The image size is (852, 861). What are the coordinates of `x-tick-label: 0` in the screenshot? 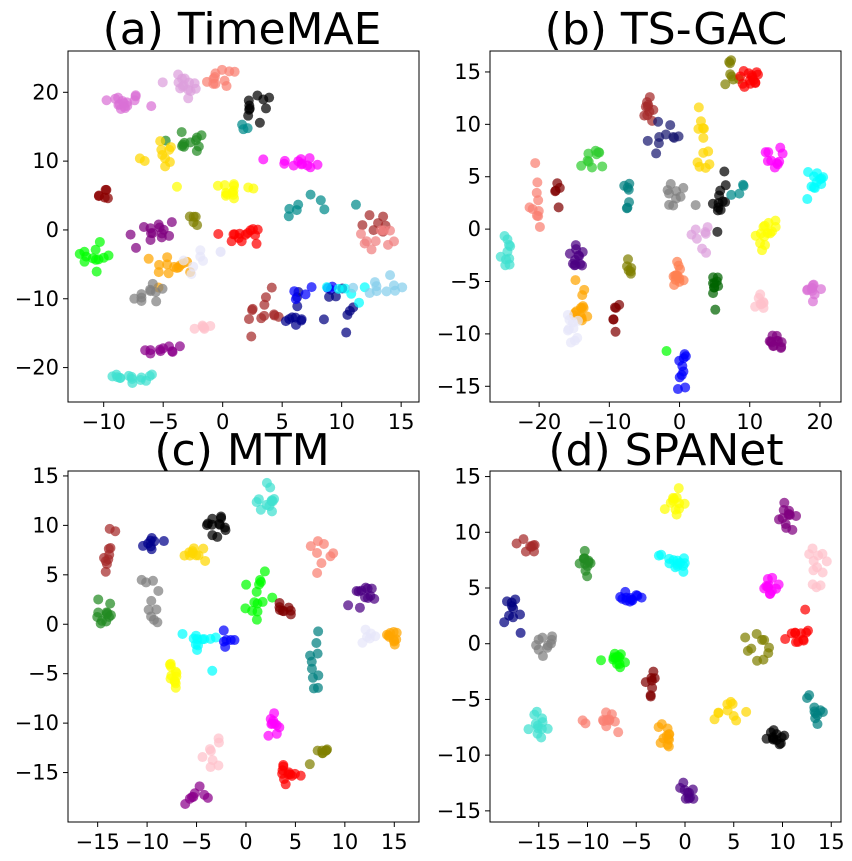 It's located at (245, 842).